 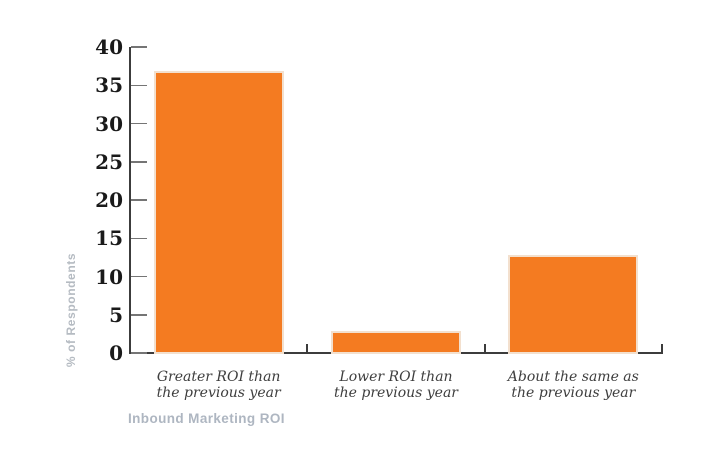 What do you see at coordinates (206, 418) in the screenshot?
I see `chart-caption: Inbound Marketing ROI` at bounding box center [206, 418].